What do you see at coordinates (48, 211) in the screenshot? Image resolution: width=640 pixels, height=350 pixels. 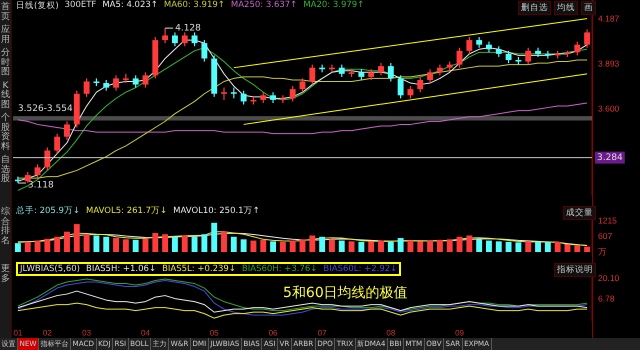 I see `series-label: 总手: 205.9万↓` at bounding box center [48, 211].